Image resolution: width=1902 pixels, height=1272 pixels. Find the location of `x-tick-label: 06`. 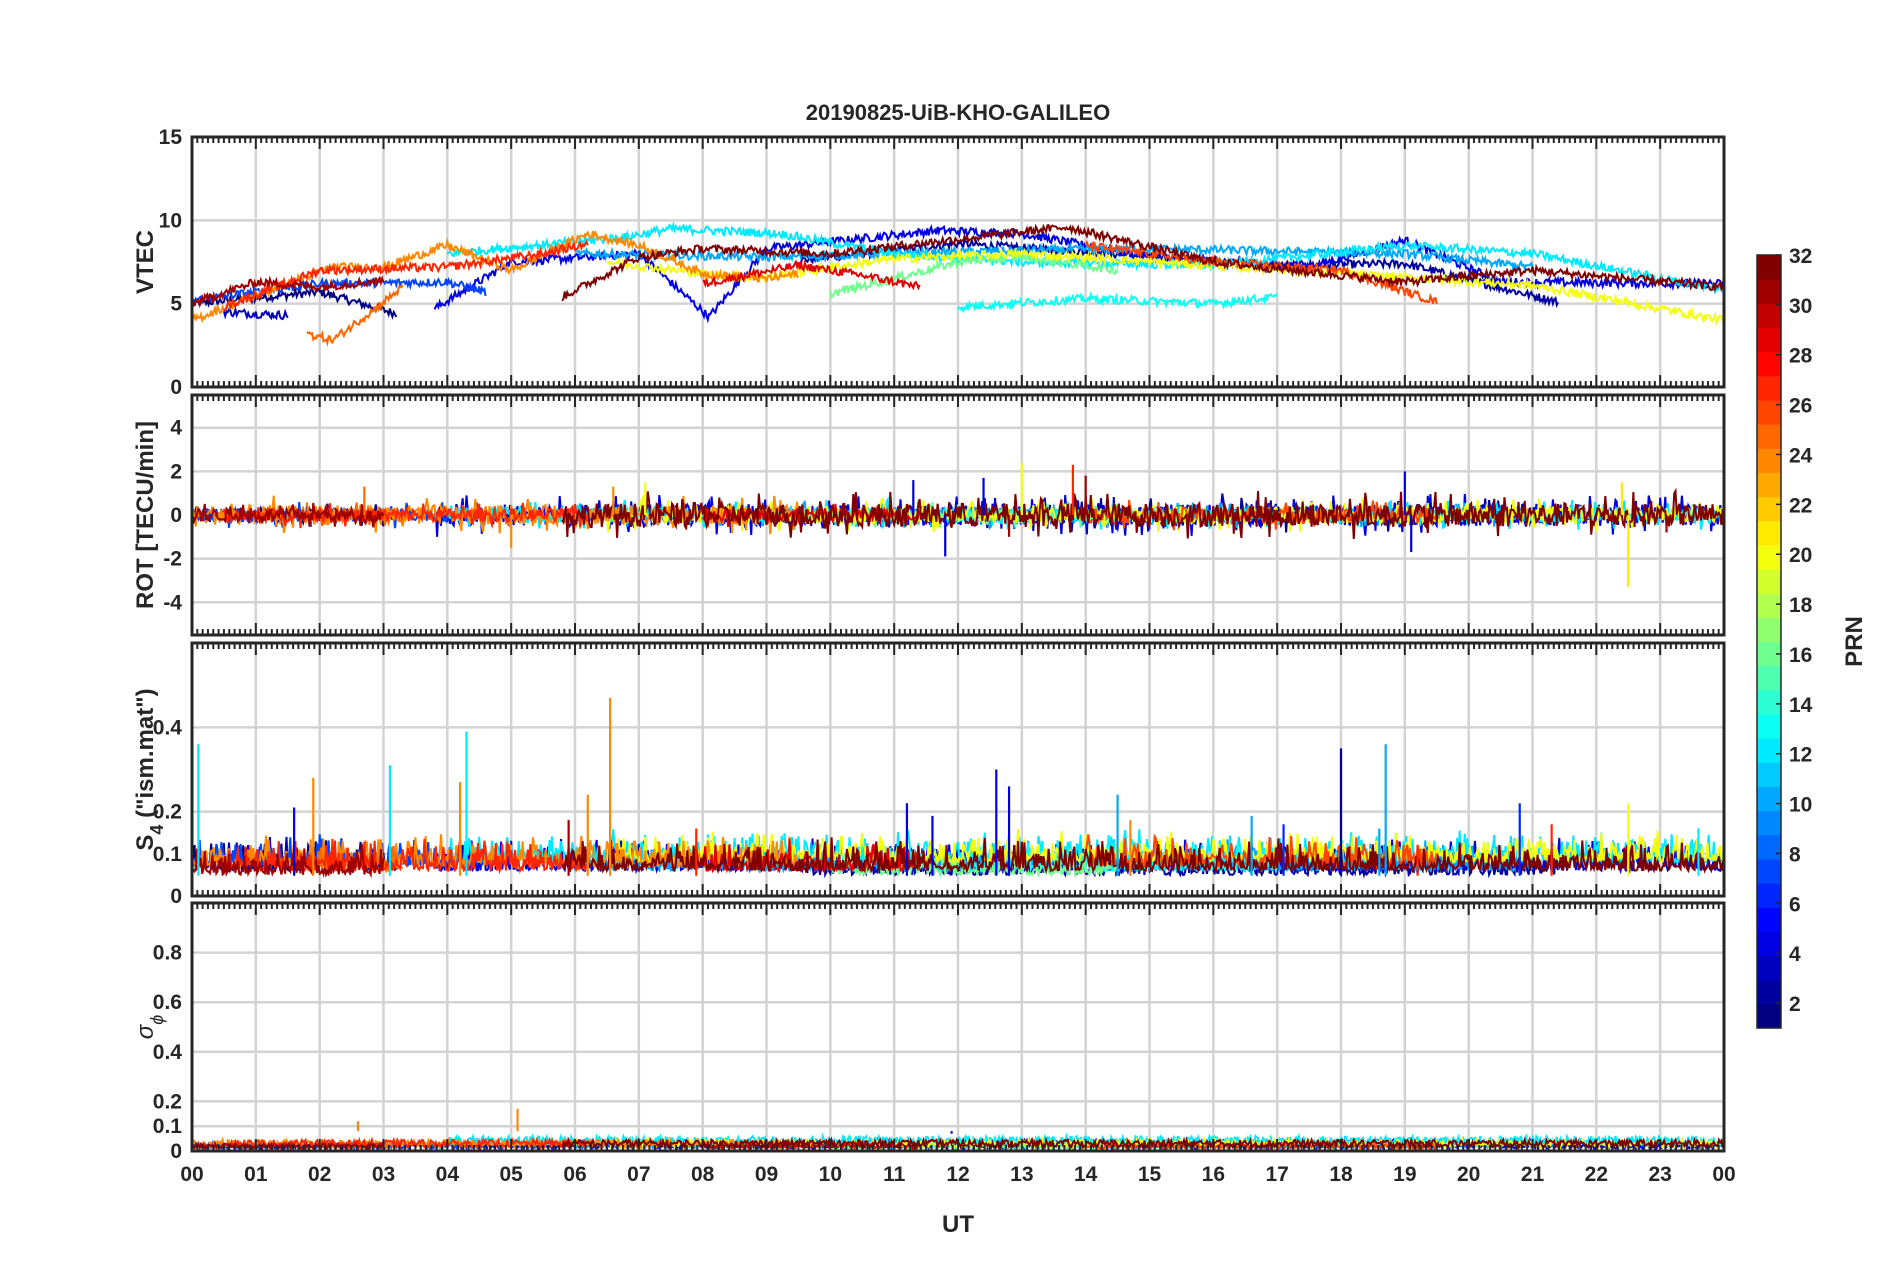

x-tick-label: 06 is located at coordinates (574, 1174).